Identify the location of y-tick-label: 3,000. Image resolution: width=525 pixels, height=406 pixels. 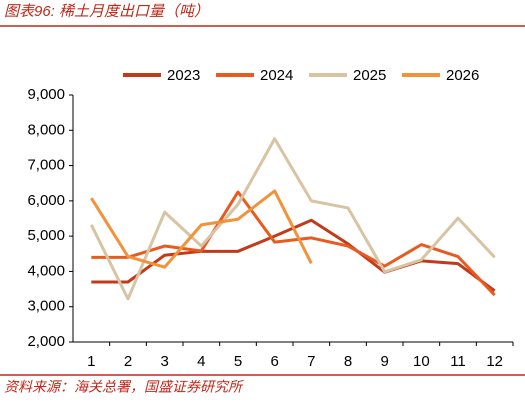
(46, 306).